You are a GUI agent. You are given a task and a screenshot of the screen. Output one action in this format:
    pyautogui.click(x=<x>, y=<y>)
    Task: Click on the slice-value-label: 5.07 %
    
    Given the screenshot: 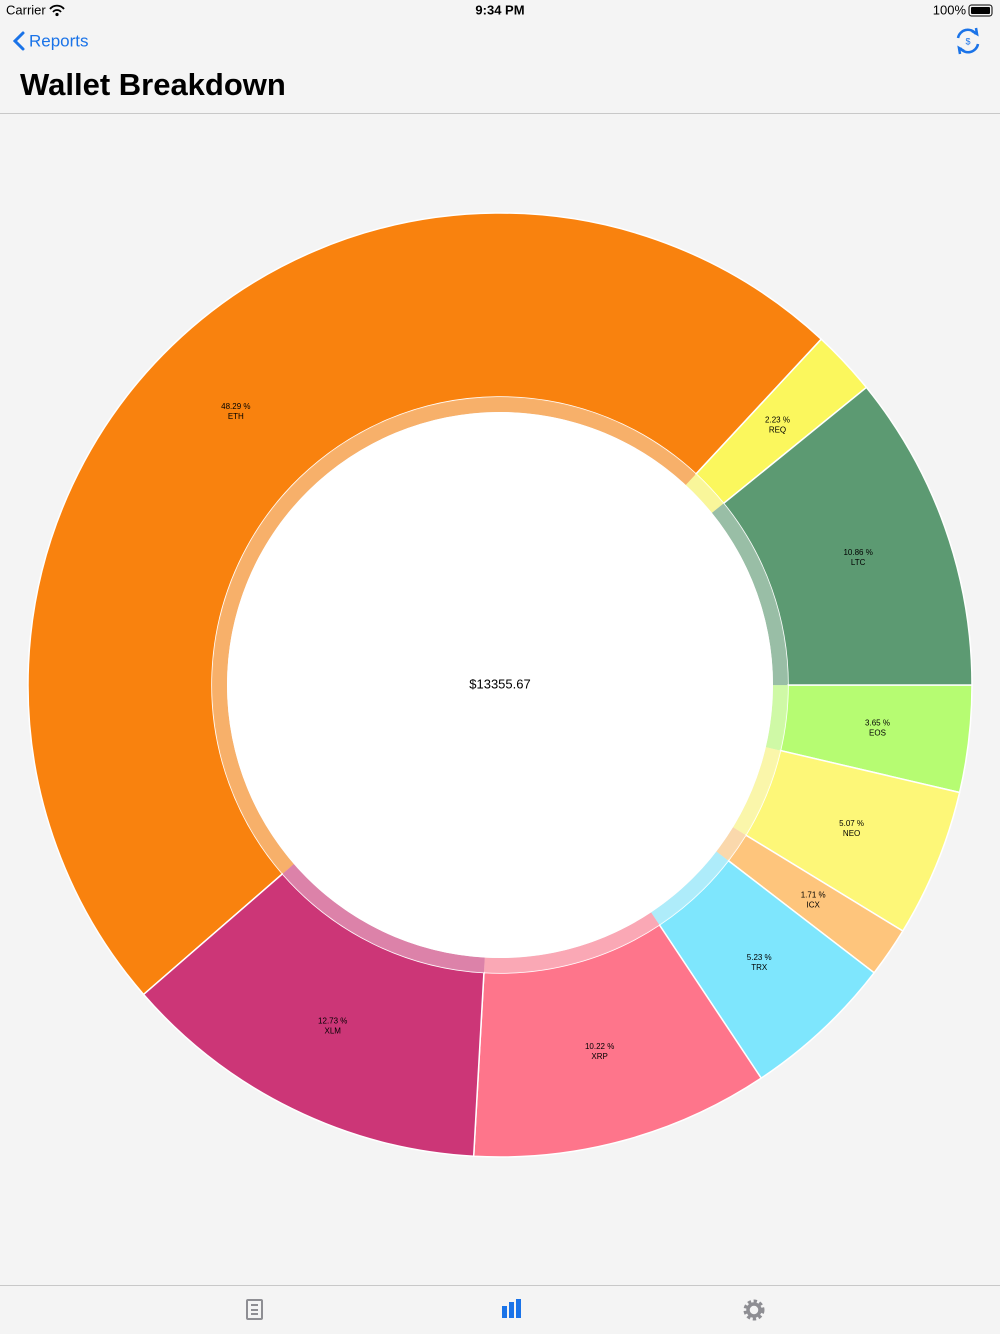 What is the action you would take?
    pyautogui.click(x=851, y=823)
    